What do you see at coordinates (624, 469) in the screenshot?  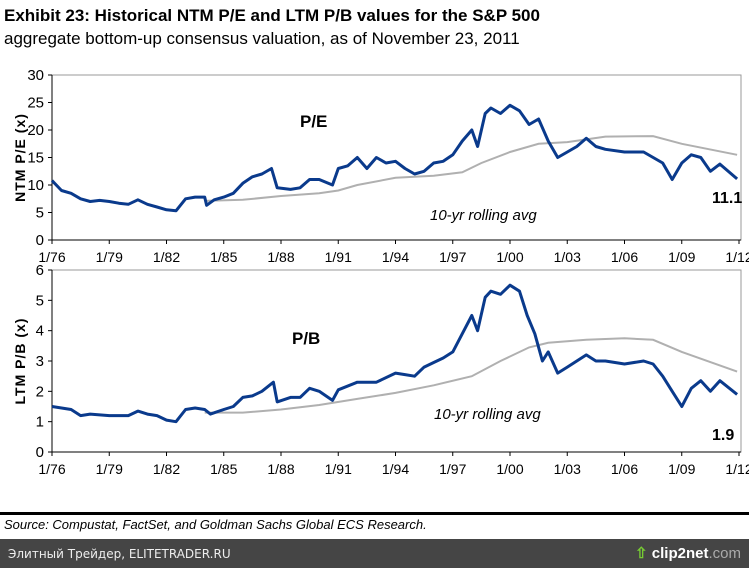 I see `pb-x-tick-label: 1/06` at bounding box center [624, 469].